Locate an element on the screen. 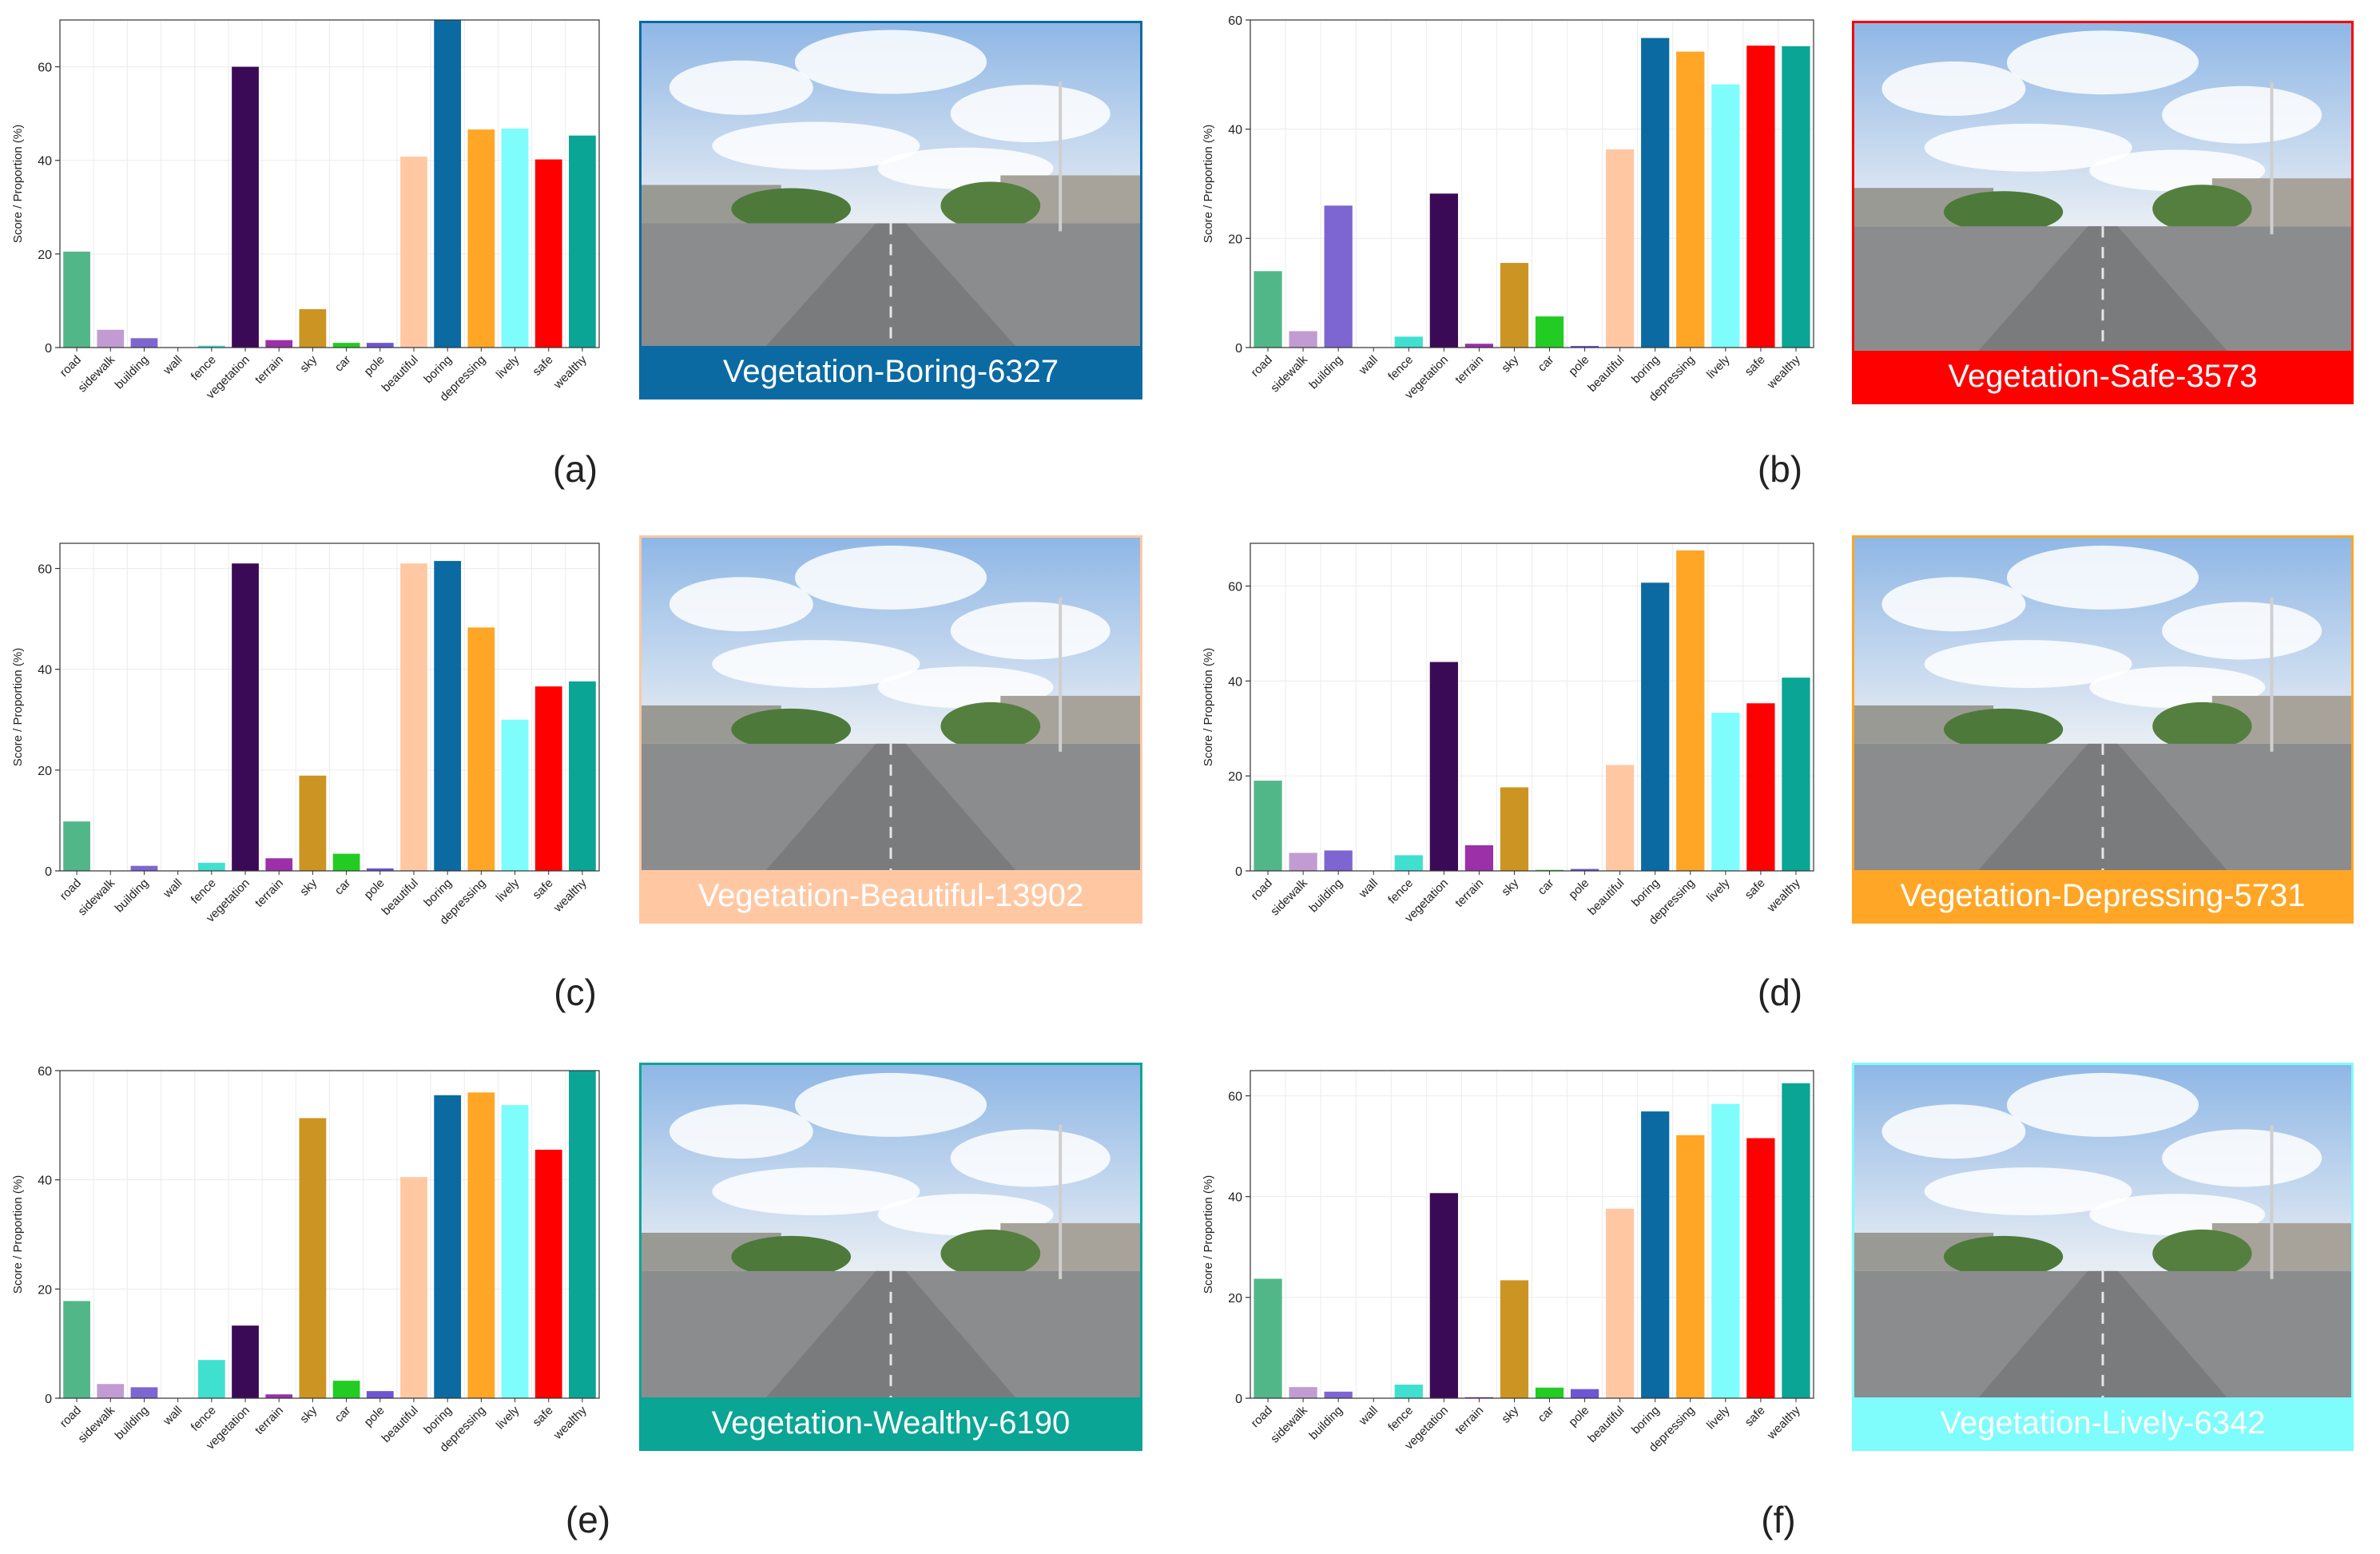  bar-building is located at coordinates (1338, 1394).